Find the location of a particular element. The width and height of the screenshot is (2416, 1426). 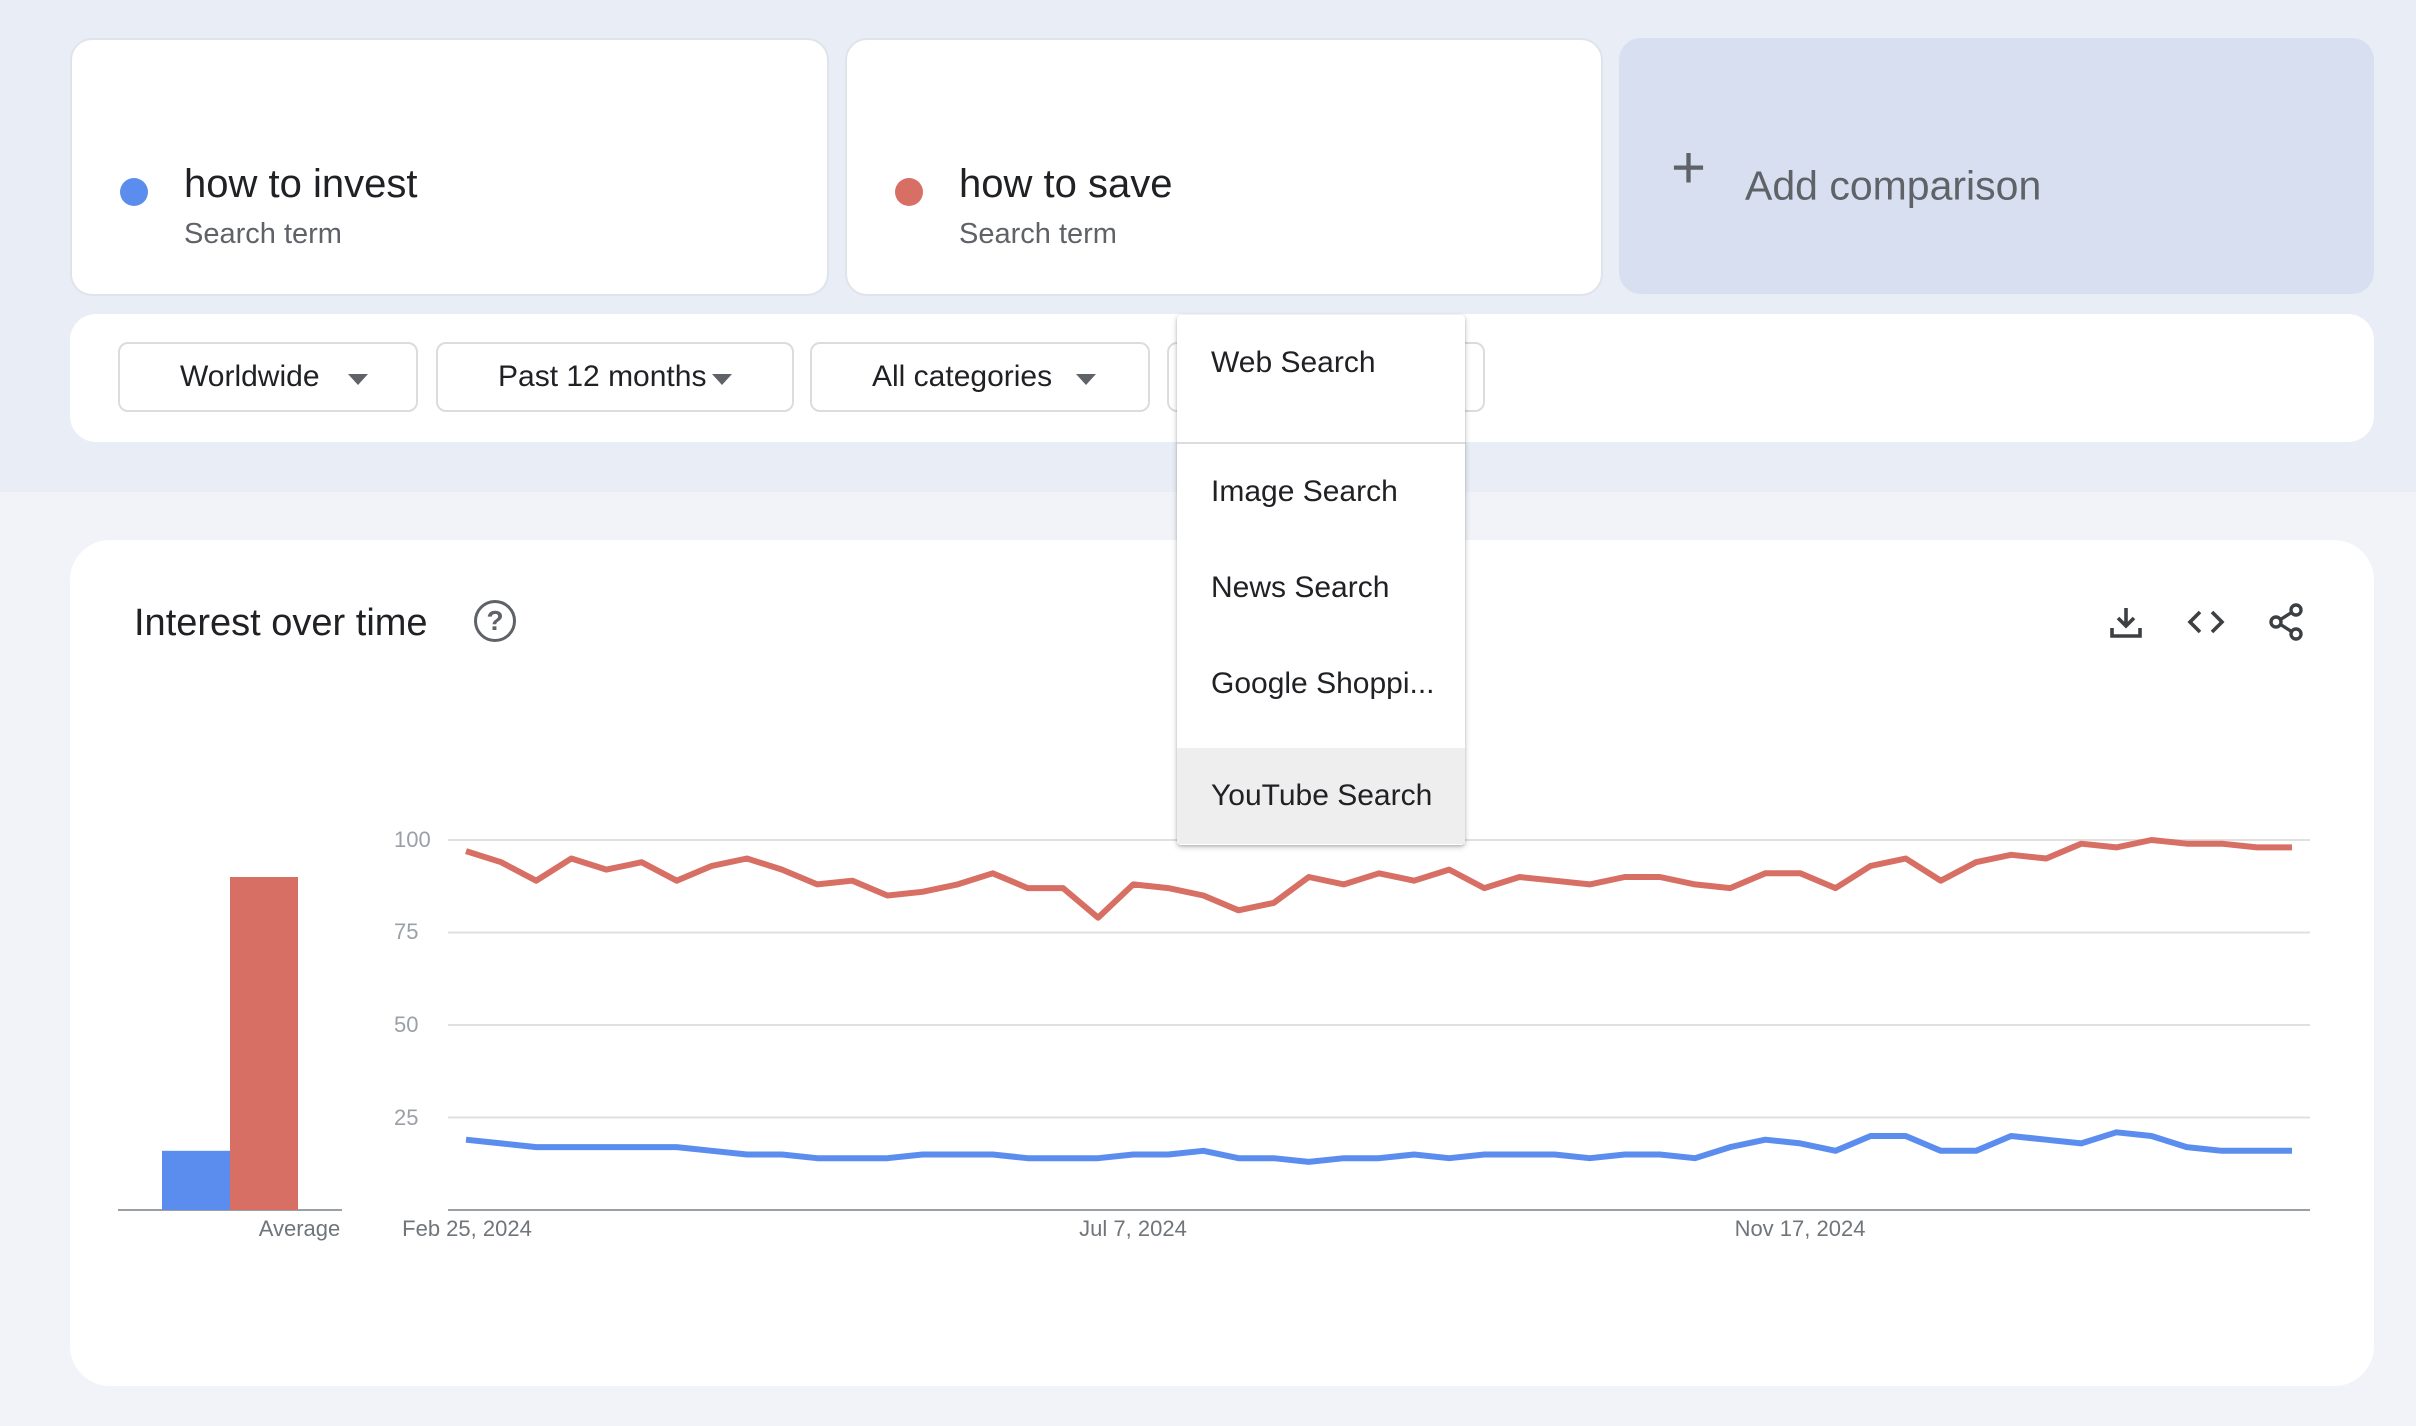

region-filter: Worldwide is located at coordinates (268, 377).